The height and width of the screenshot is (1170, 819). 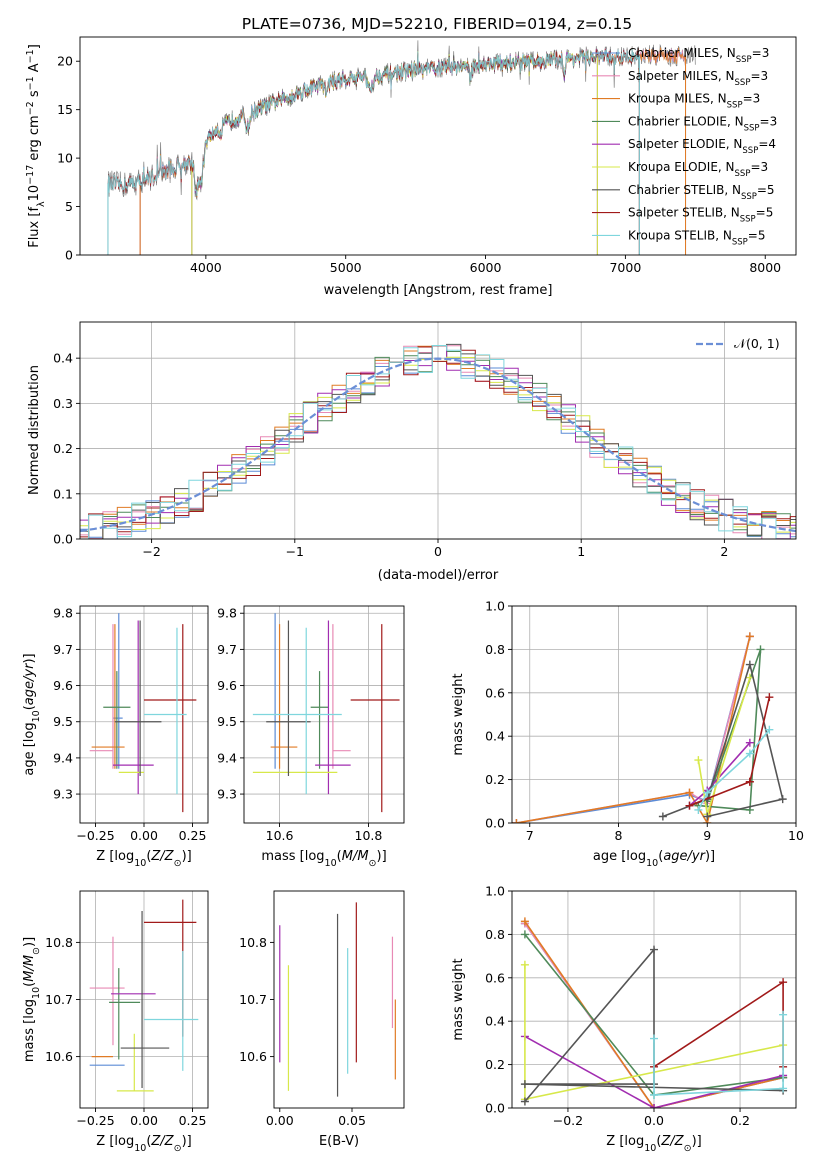 I want to click on legend-label-base: Kroupa MILES, N, so click(x=677, y=99).